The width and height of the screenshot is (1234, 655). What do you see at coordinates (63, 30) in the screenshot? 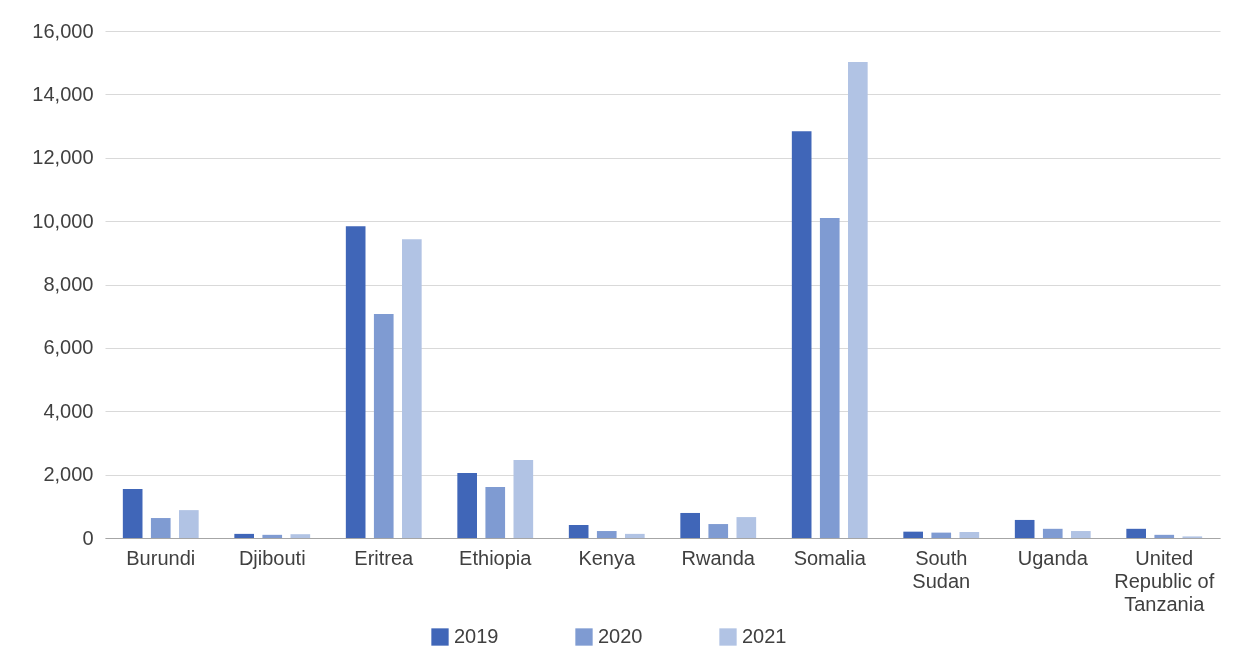
I see `y-tick-label: 16,000` at bounding box center [63, 30].